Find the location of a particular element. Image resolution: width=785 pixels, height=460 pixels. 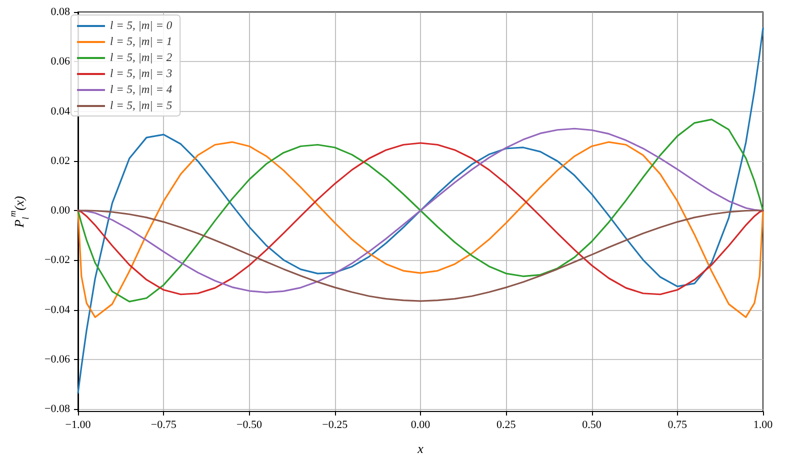

y-tick-label: 0.06 is located at coordinates (60, 62).